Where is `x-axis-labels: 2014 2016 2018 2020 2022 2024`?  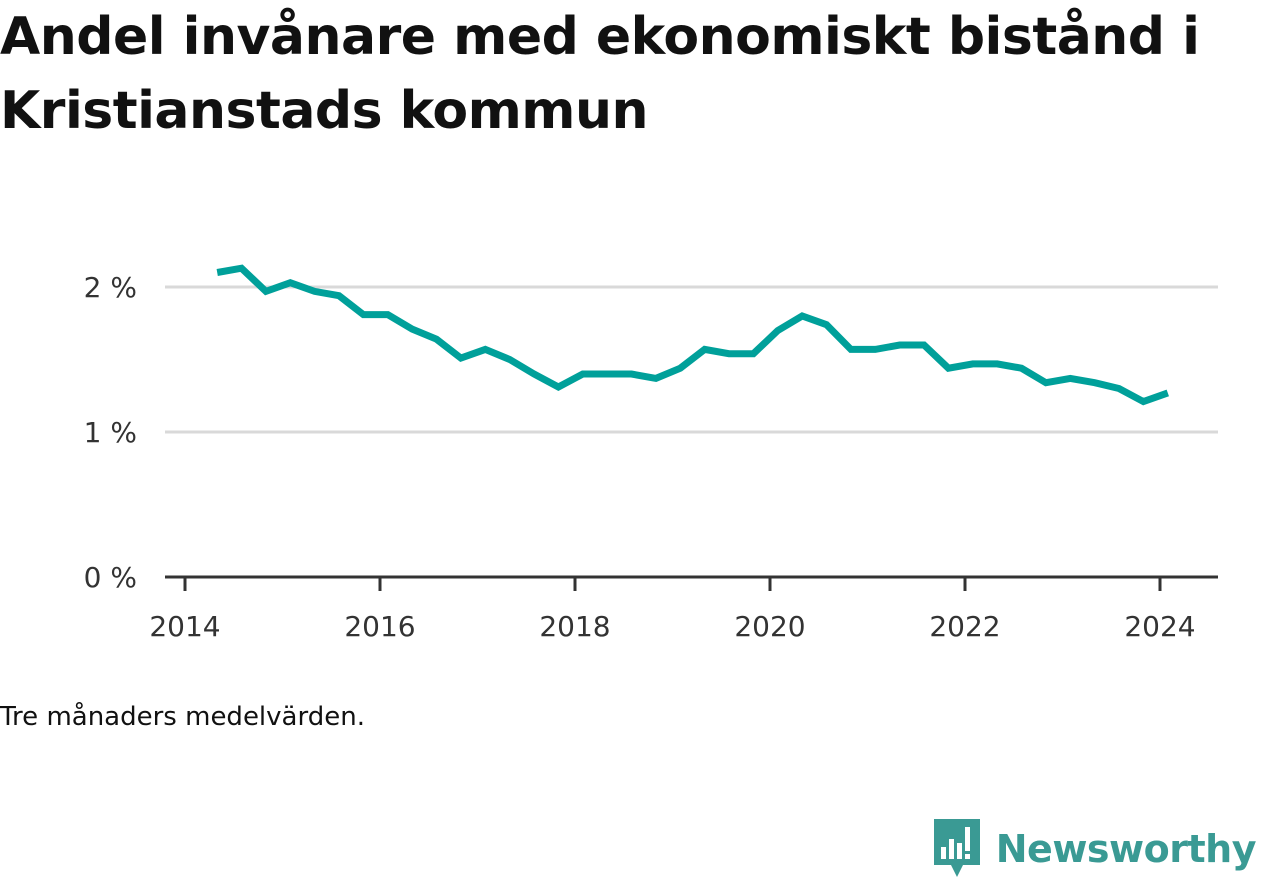
x-axis-labels: 2014 2016 2018 2020 2022 2024 is located at coordinates (672, 626).